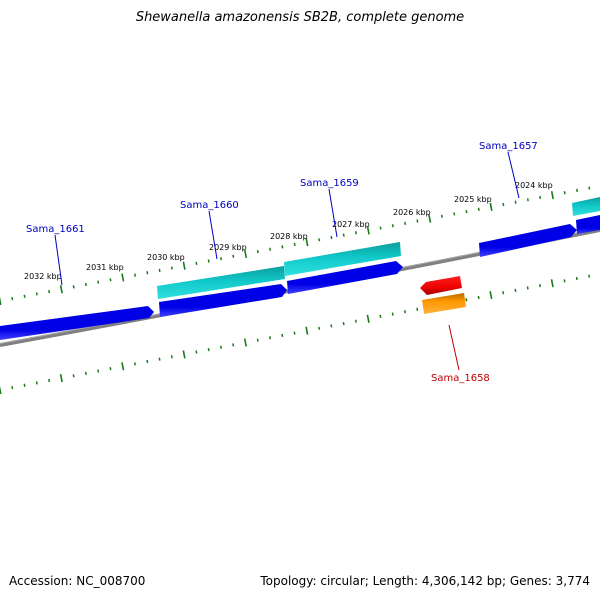  Describe the element at coordinates (228, 247) in the screenshot. I see `scale-label-2029: 2029 kbp` at that location.